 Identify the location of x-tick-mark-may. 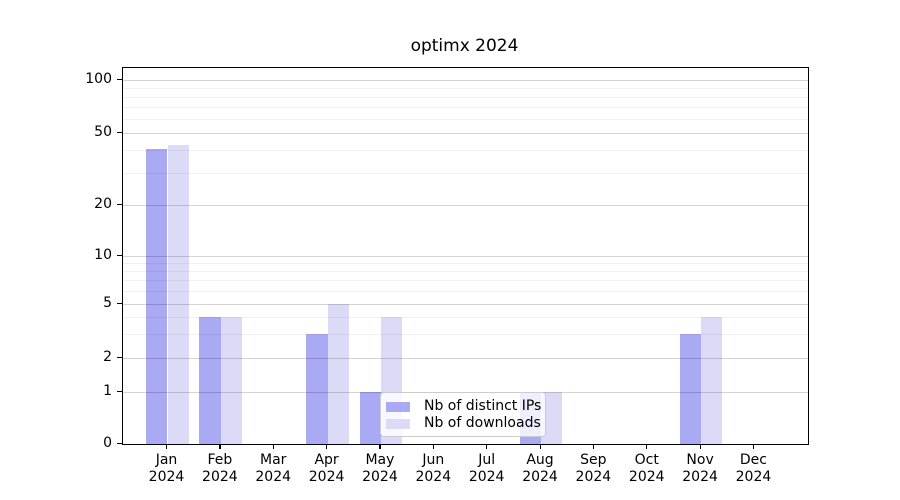
(380, 446).